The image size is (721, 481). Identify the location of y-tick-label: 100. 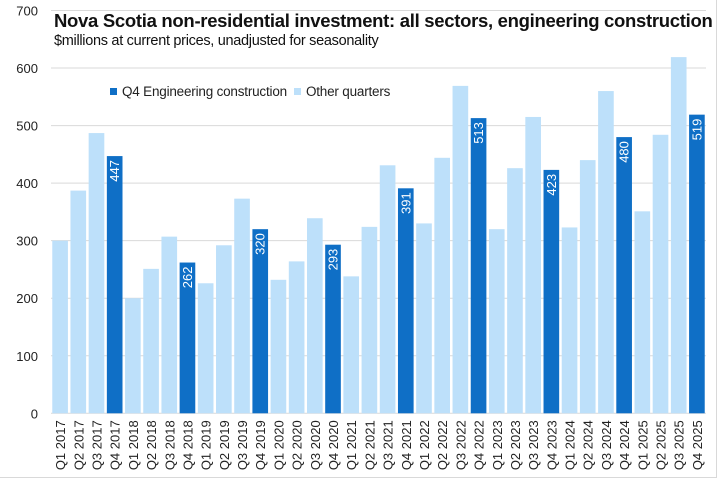
(27, 356).